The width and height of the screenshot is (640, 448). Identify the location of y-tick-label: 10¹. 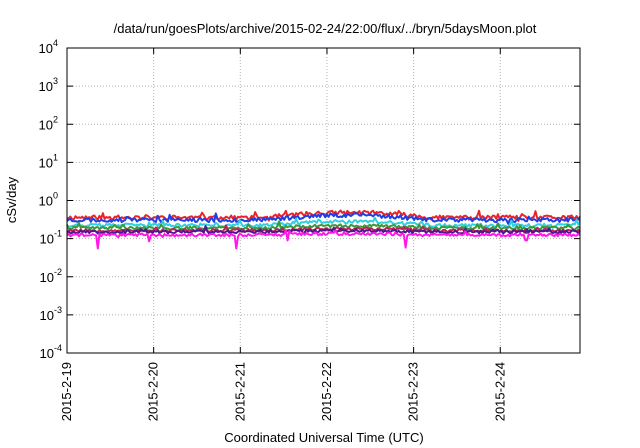
(48, 161).